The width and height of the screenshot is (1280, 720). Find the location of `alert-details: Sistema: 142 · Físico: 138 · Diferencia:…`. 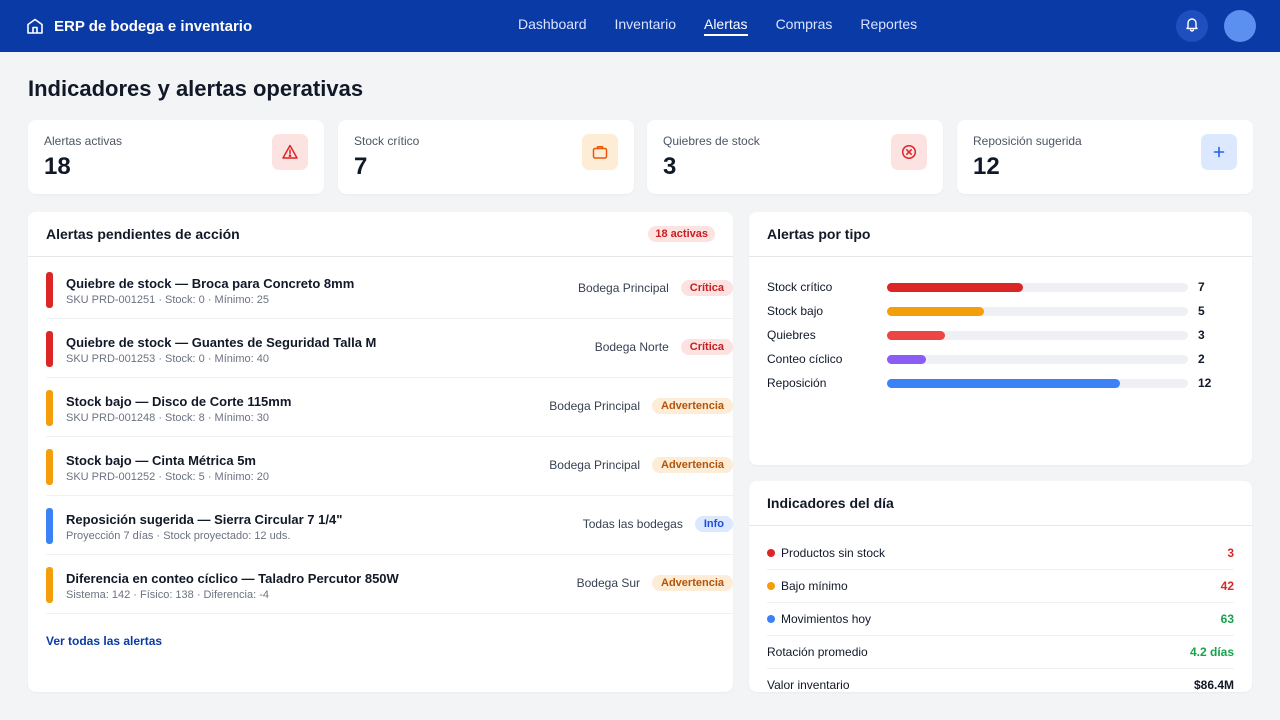

alert-details: Sistema: 142 · Físico: 138 · Diferencia:… is located at coordinates (167, 595).